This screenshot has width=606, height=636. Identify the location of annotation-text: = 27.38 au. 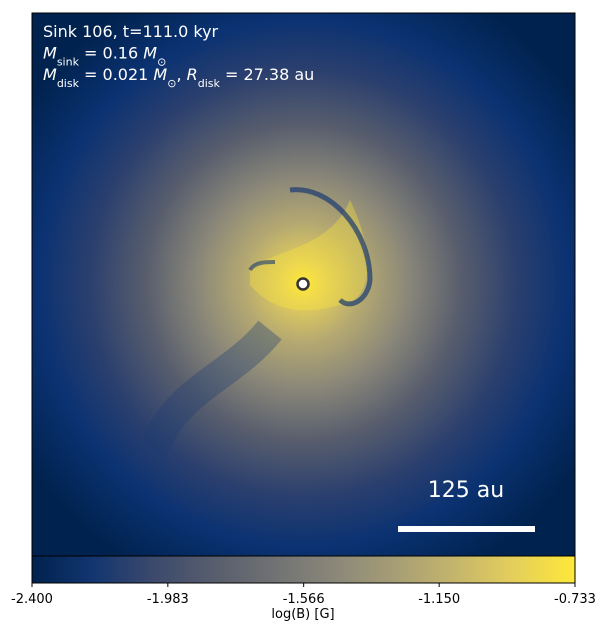
(267, 74).